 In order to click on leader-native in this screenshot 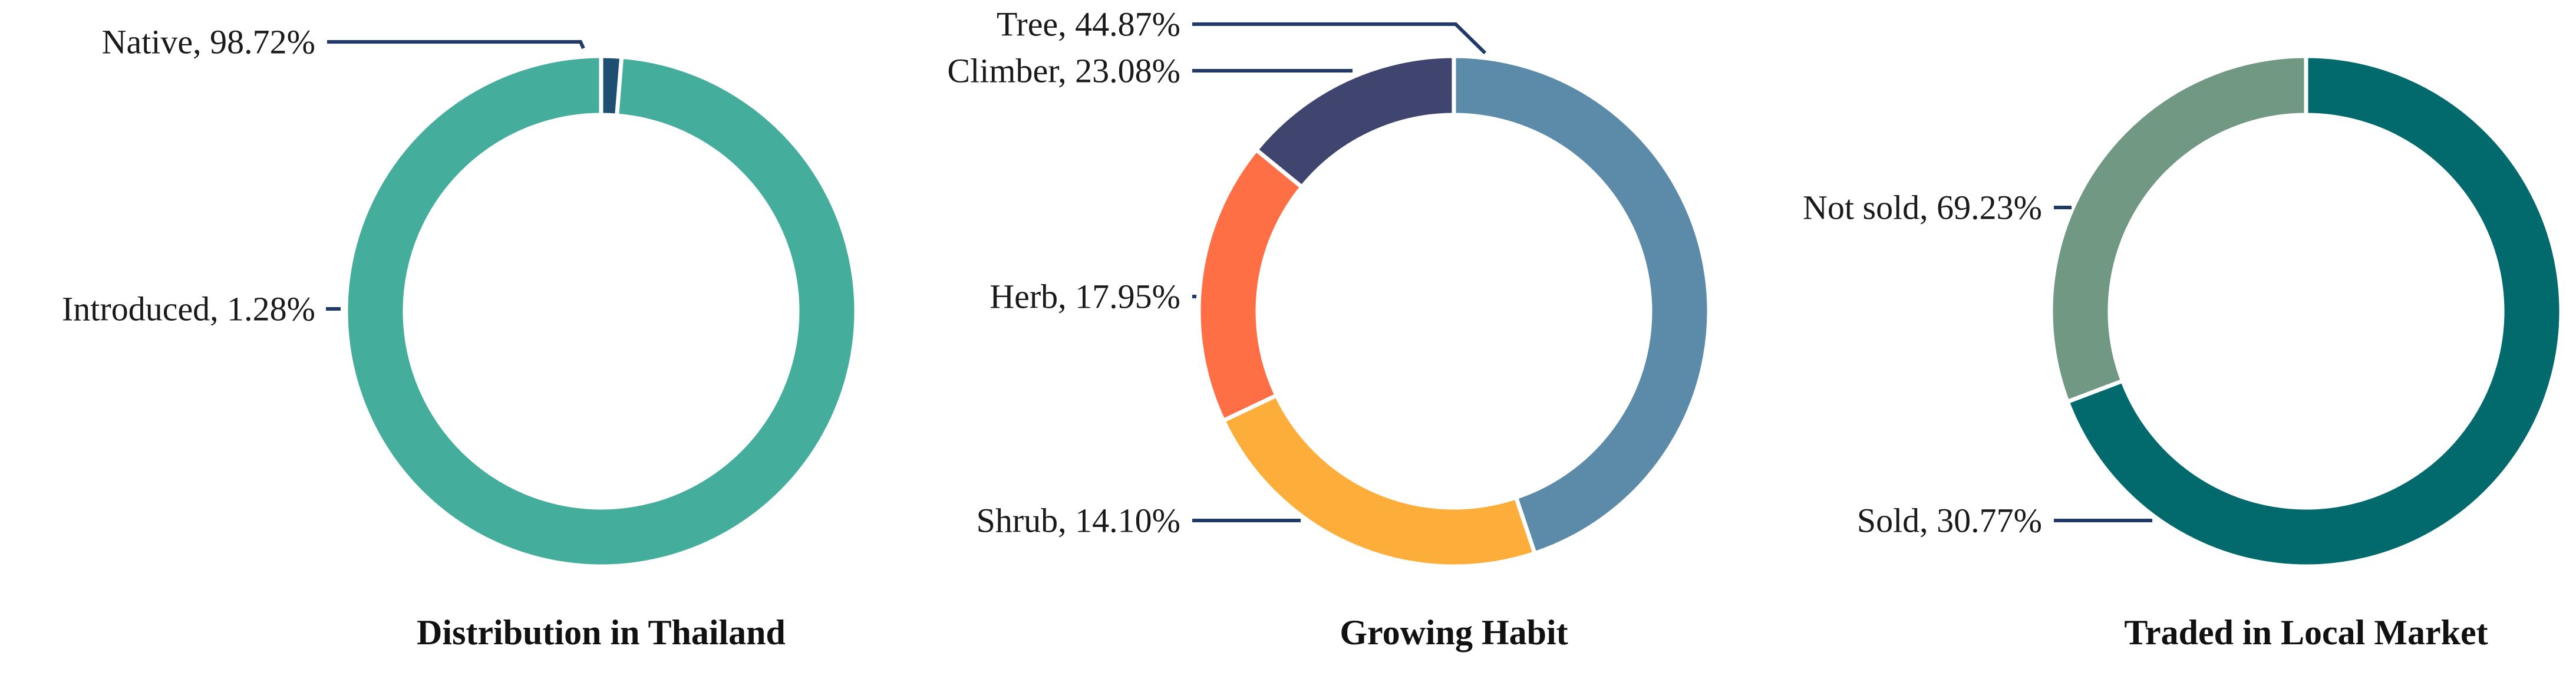, I will do `click(456, 45)`.